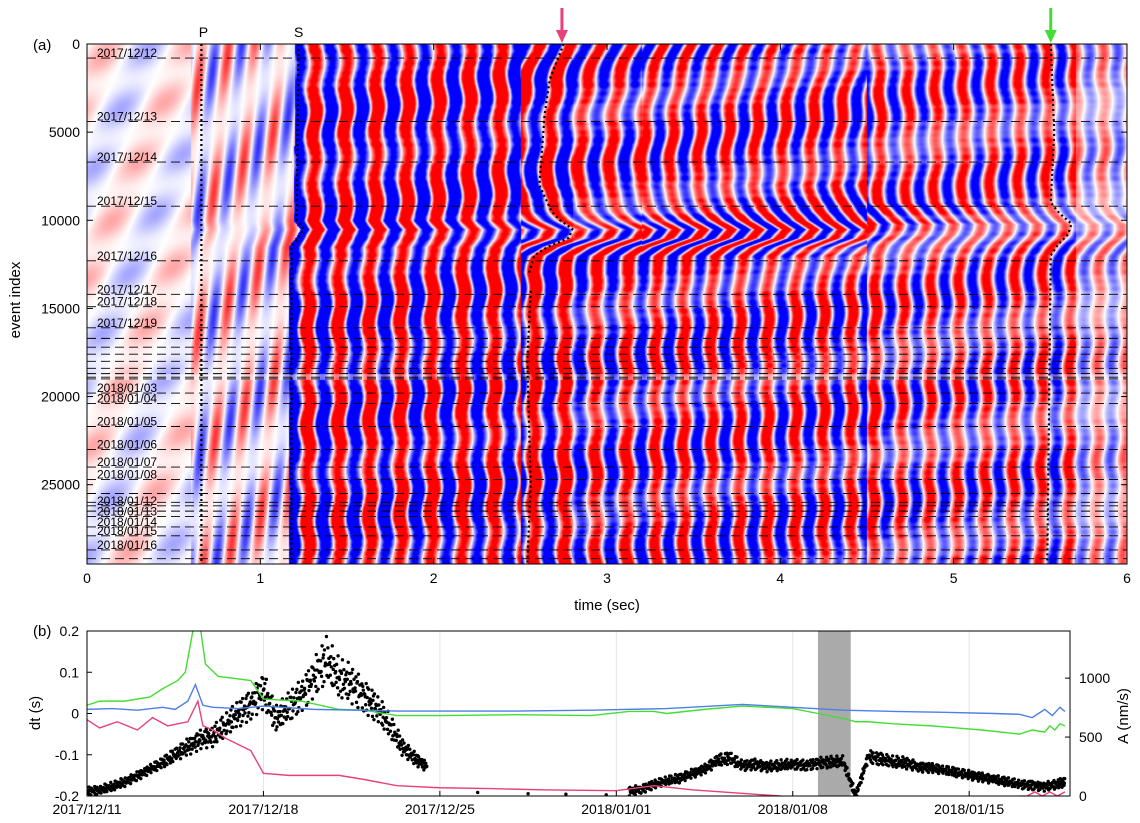 Image resolution: width=1140 pixels, height=823 pixels. What do you see at coordinates (127, 522) in the screenshot?
I see `day-label: 2018/01/14` at bounding box center [127, 522].